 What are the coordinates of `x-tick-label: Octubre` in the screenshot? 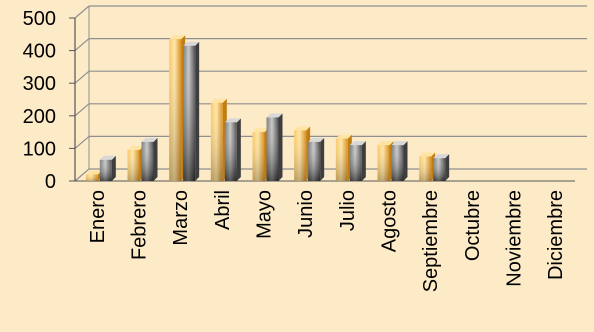 It's located at (473, 225).